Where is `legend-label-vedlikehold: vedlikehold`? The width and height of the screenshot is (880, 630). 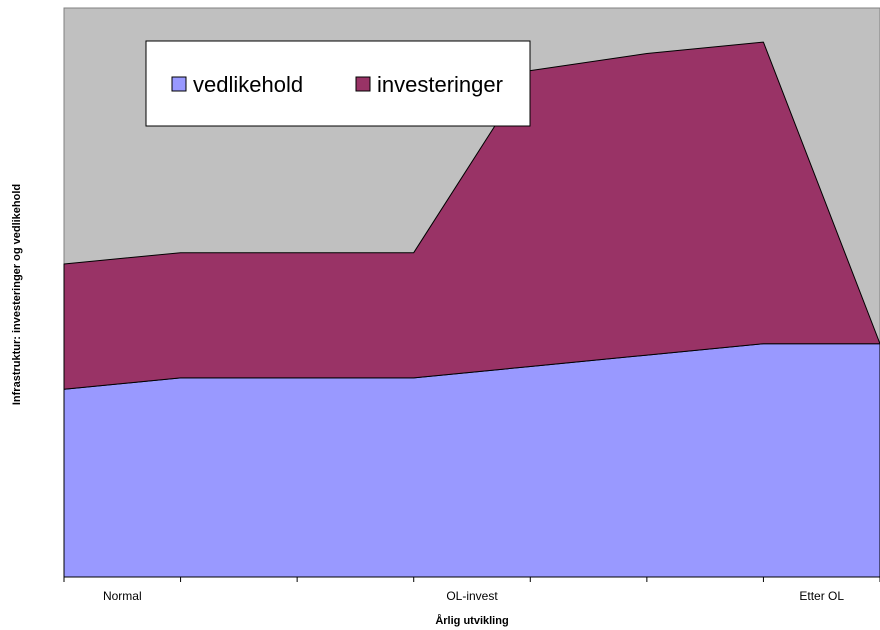 legend-label-vedlikehold: vedlikehold is located at coordinates (248, 84).